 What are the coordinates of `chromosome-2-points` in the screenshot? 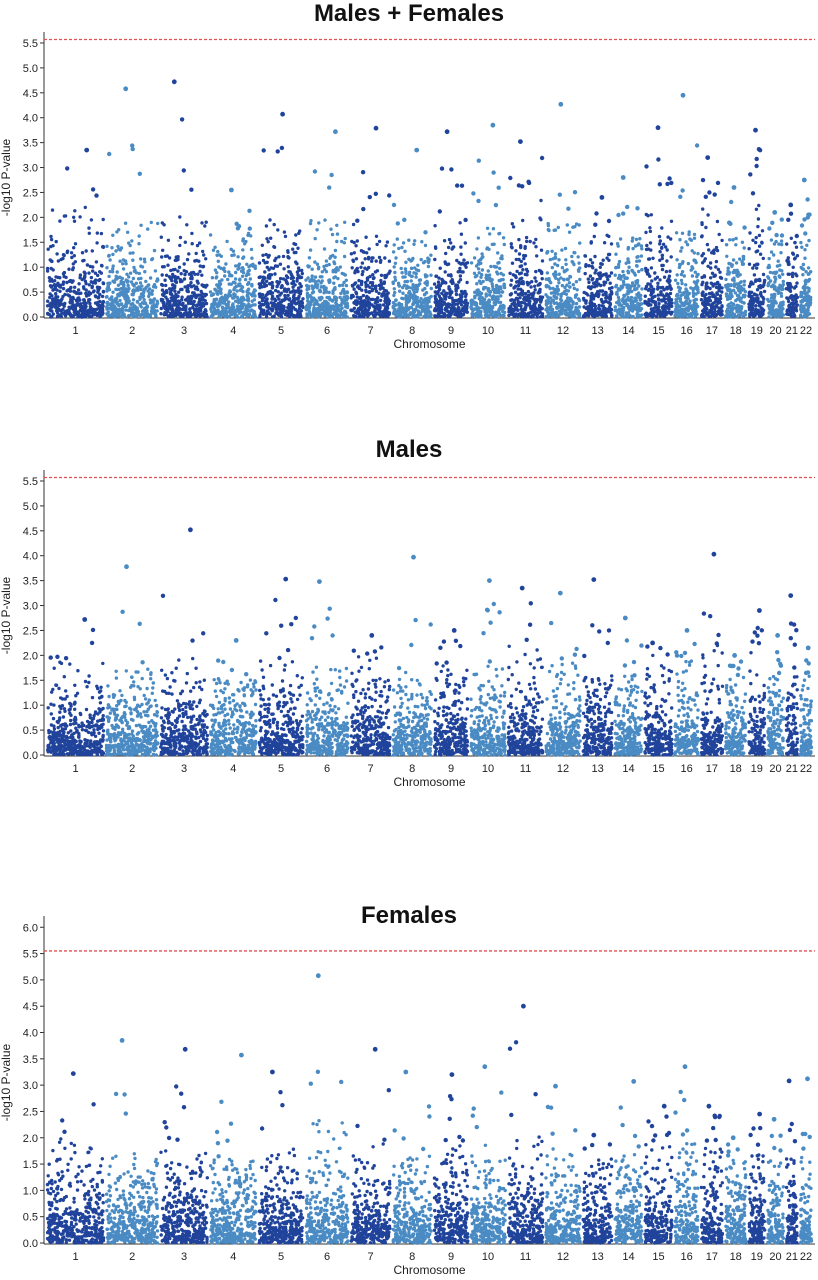 It's located at (132, 202).